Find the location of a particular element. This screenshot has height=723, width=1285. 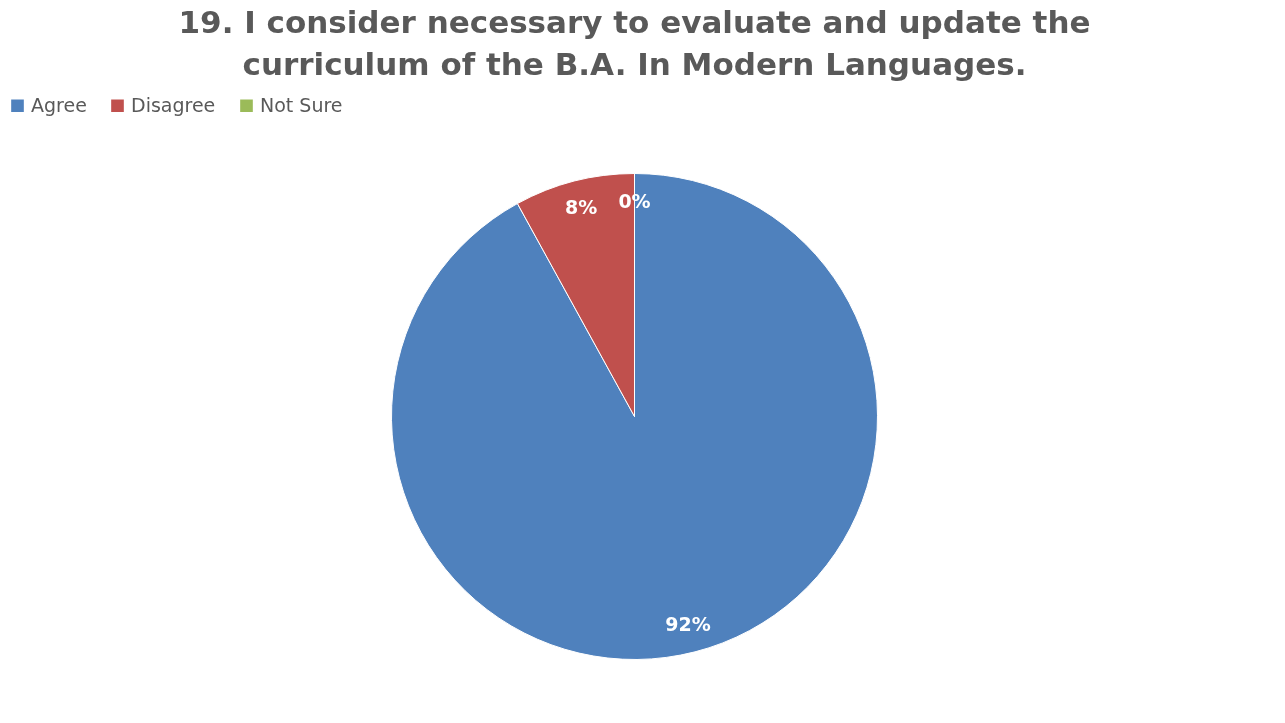

data-label: 92% is located at coordinates (688, 623).